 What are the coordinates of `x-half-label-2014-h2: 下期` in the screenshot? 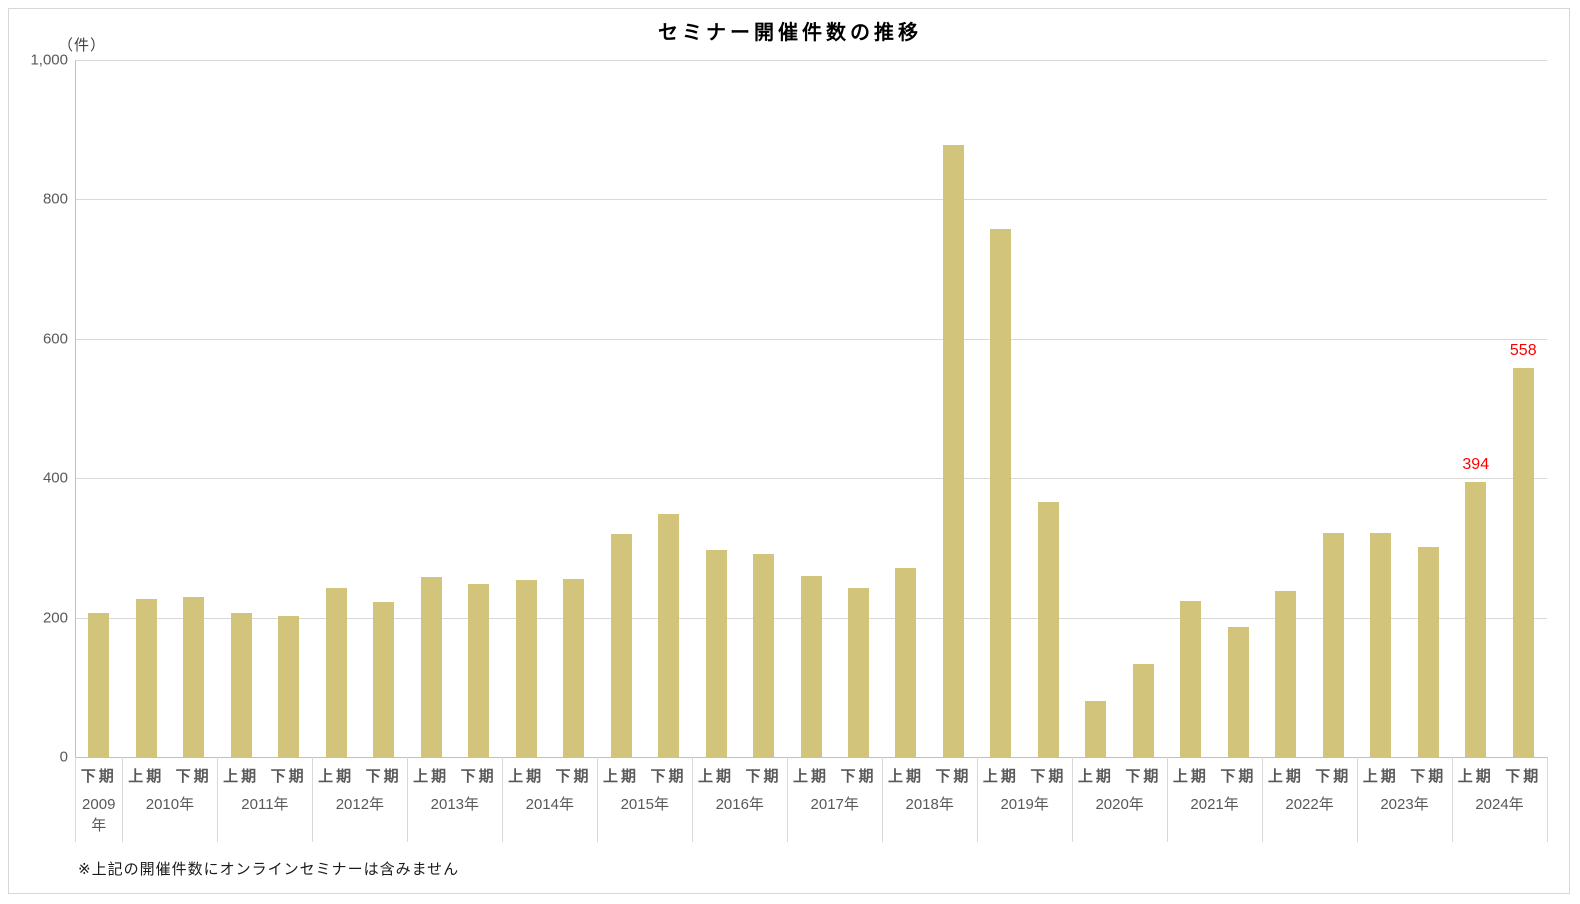 It's located at (573, 776).